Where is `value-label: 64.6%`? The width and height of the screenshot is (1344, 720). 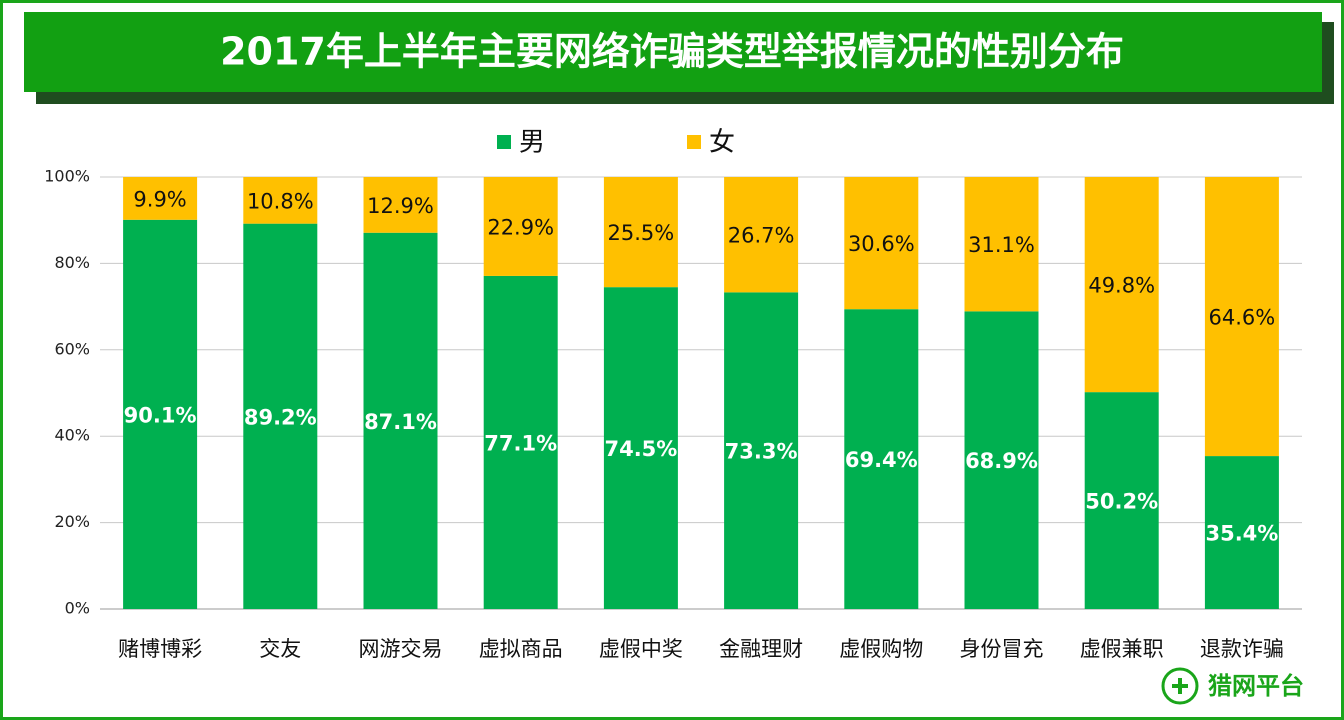
value-label: 64.6% is located at coordinates (1242, 318).